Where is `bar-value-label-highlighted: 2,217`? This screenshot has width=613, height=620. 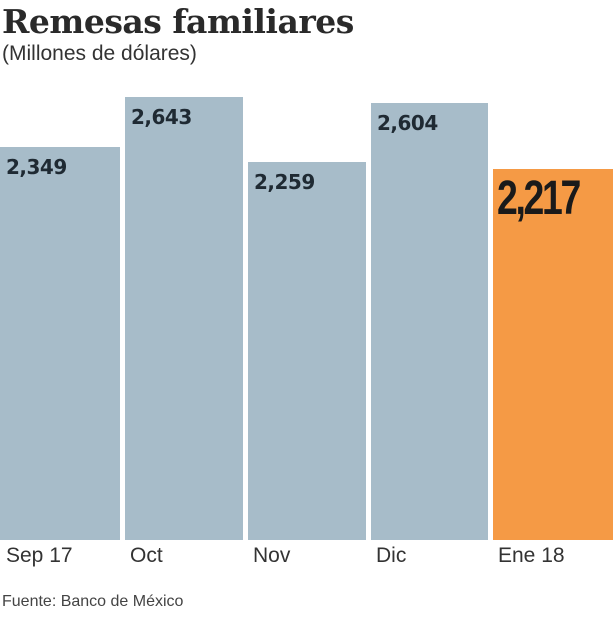 bar-value-label-highlighted: 2,217 is located at coordinates (539, 198).